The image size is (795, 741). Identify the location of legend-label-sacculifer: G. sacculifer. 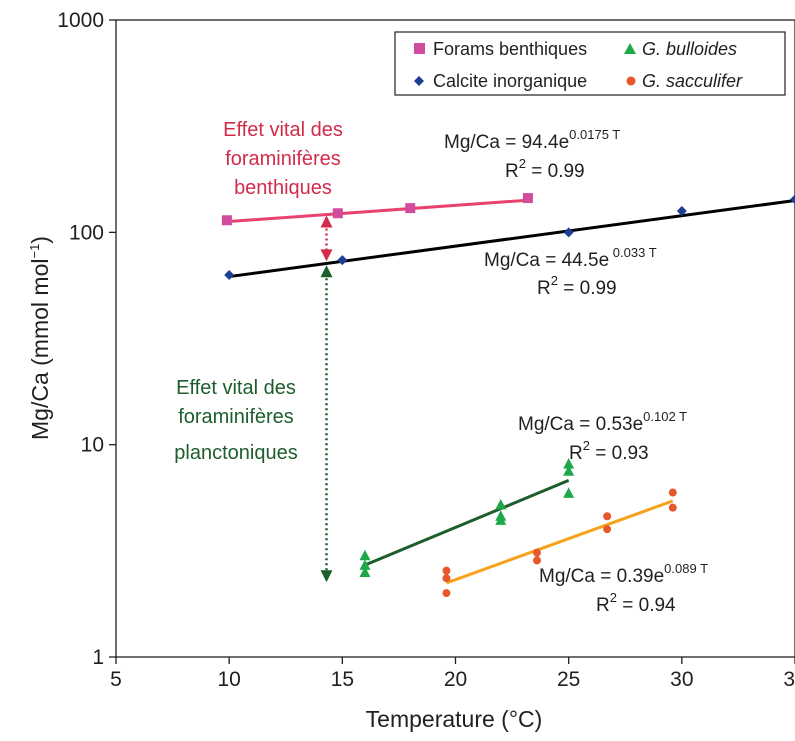
(692, 81).